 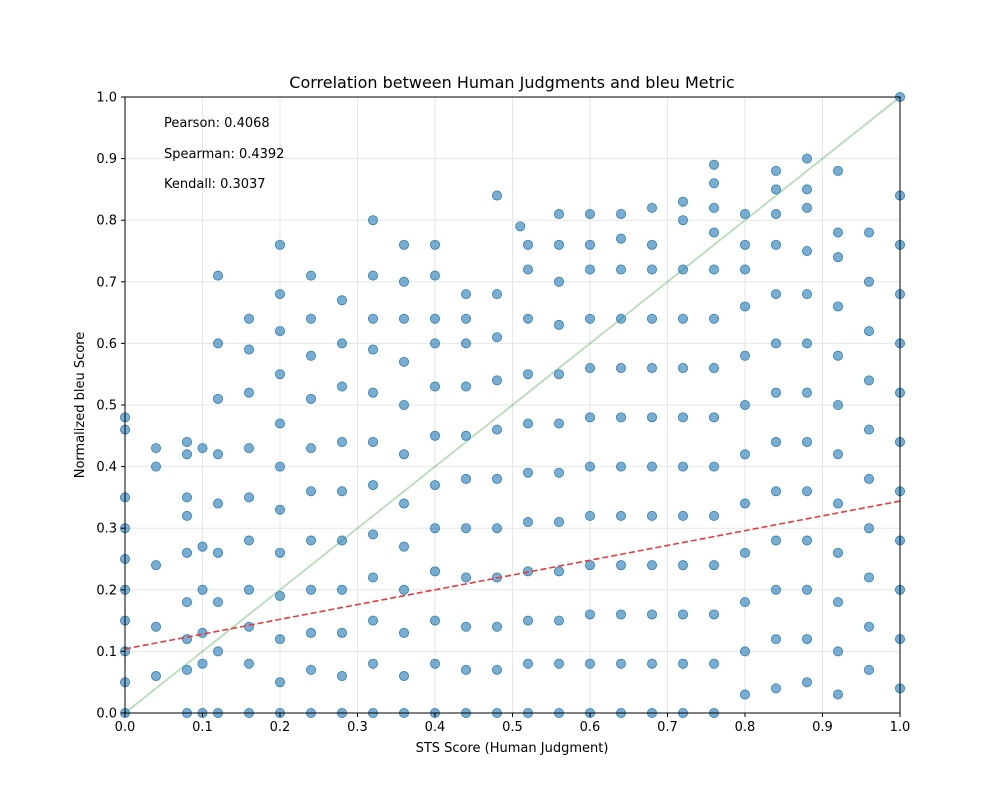 I want to click on x-tick-label: 0.2, so click(x=280, y=727).